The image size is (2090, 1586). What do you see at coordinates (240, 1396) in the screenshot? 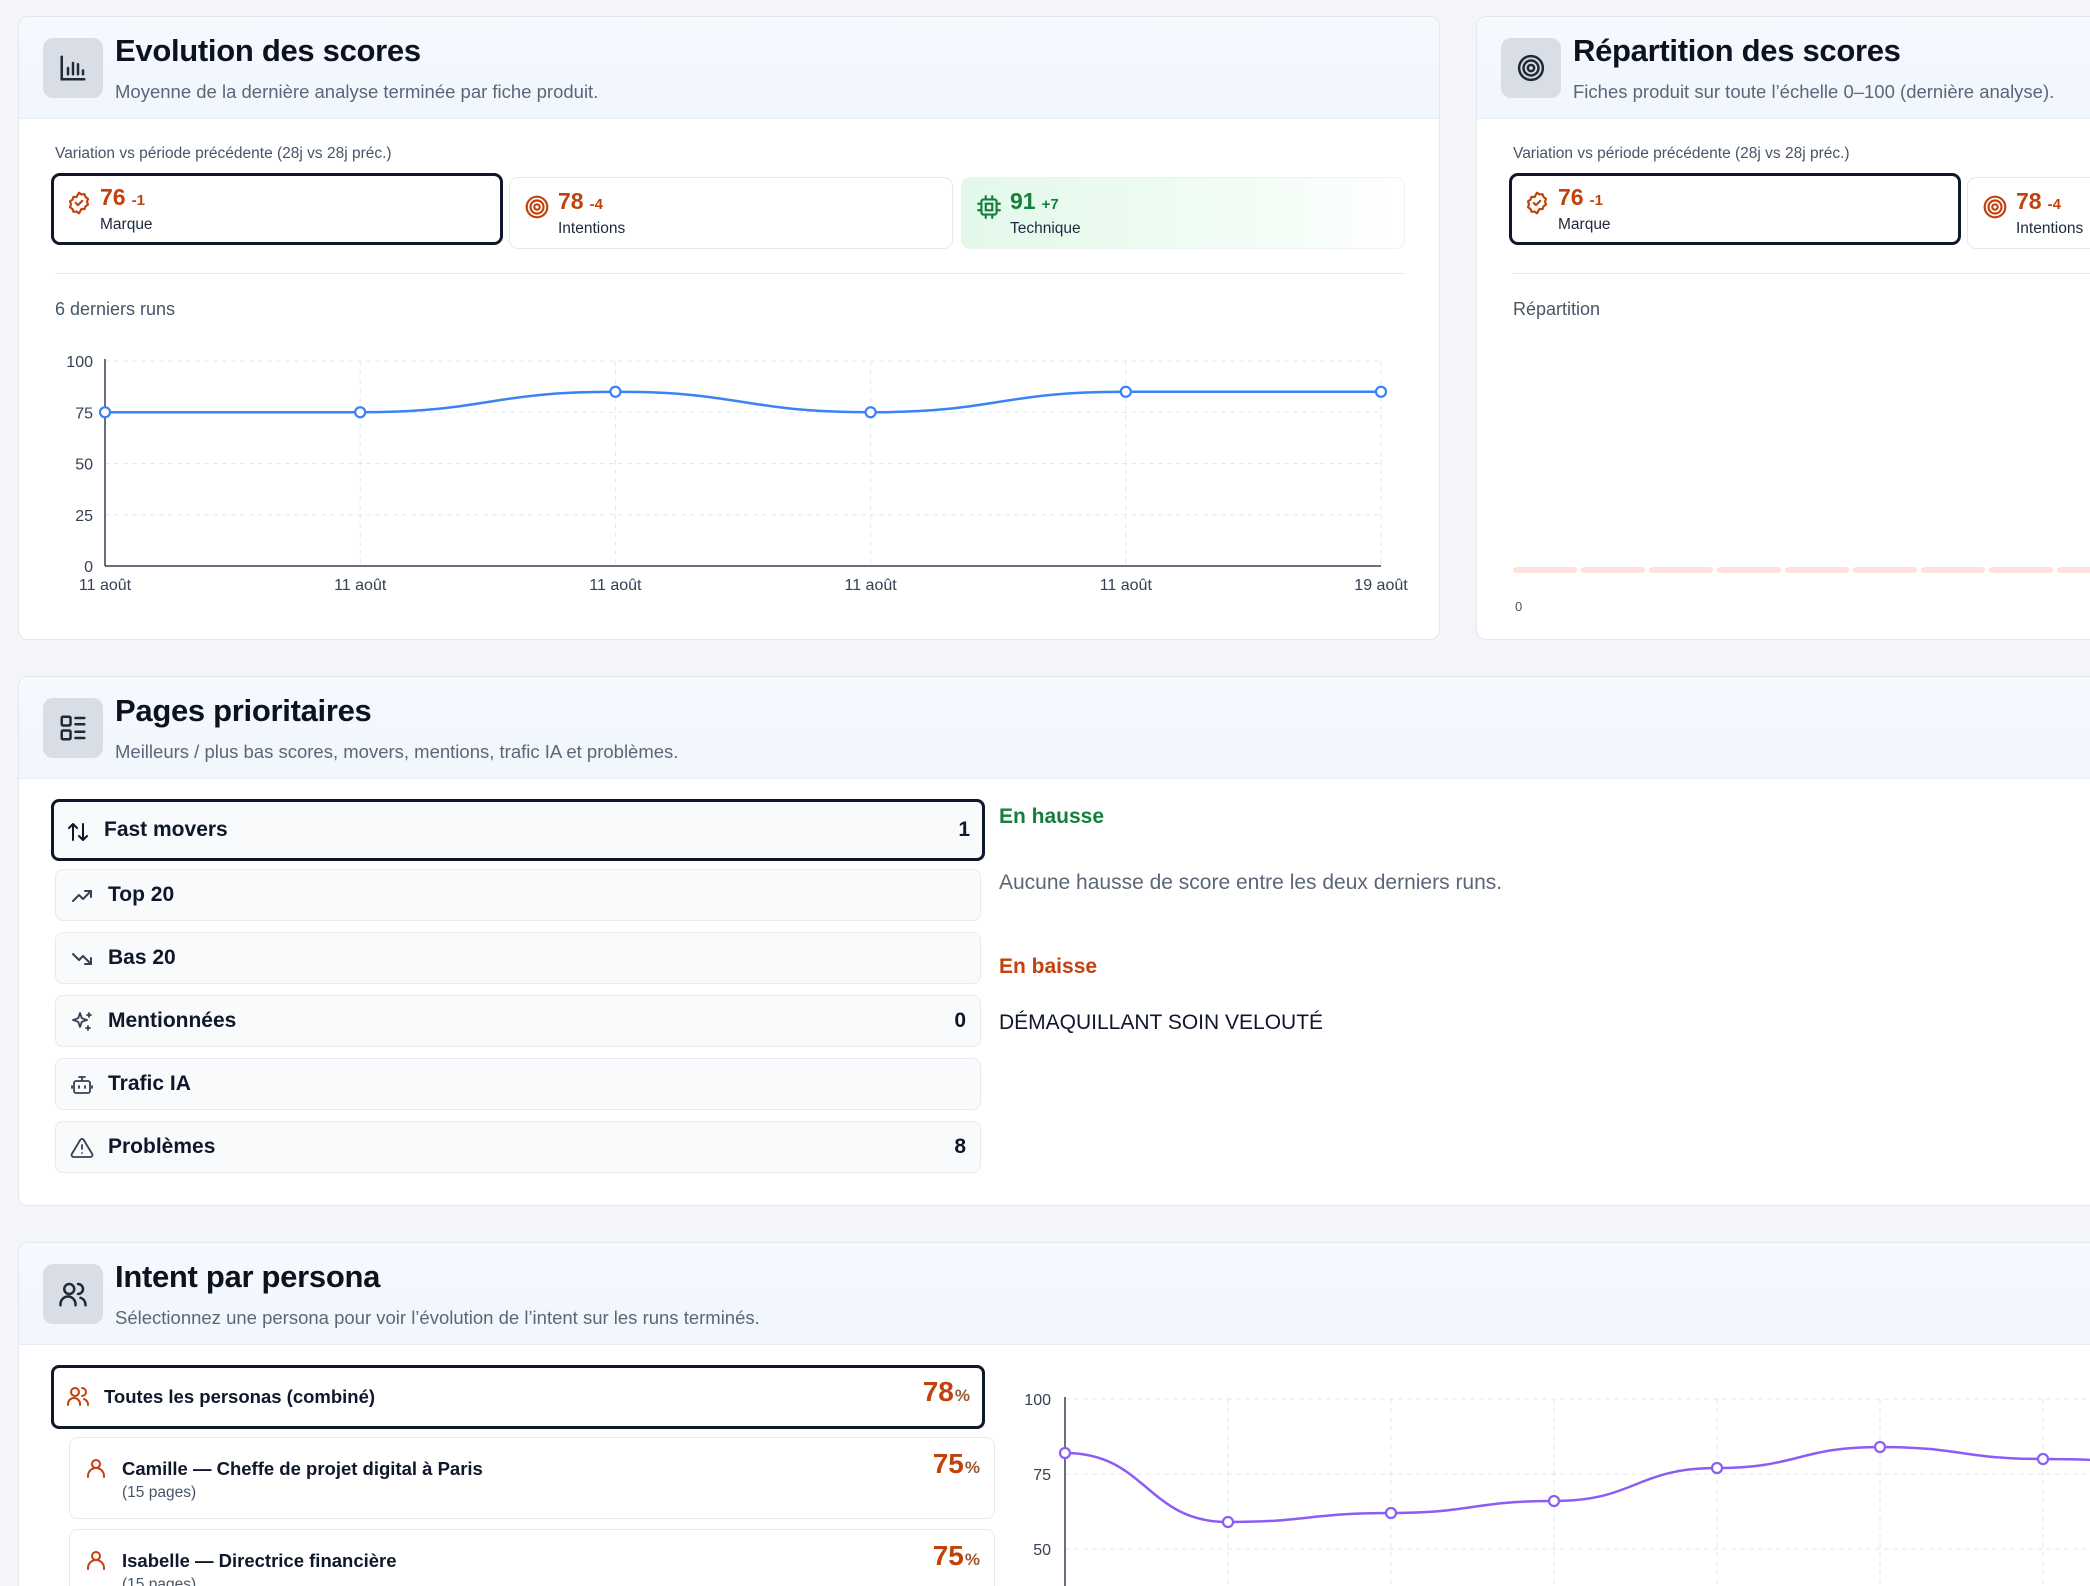
I see `persona-name: Toutes les personas (combiné)` at bounding box center [240, 1396].